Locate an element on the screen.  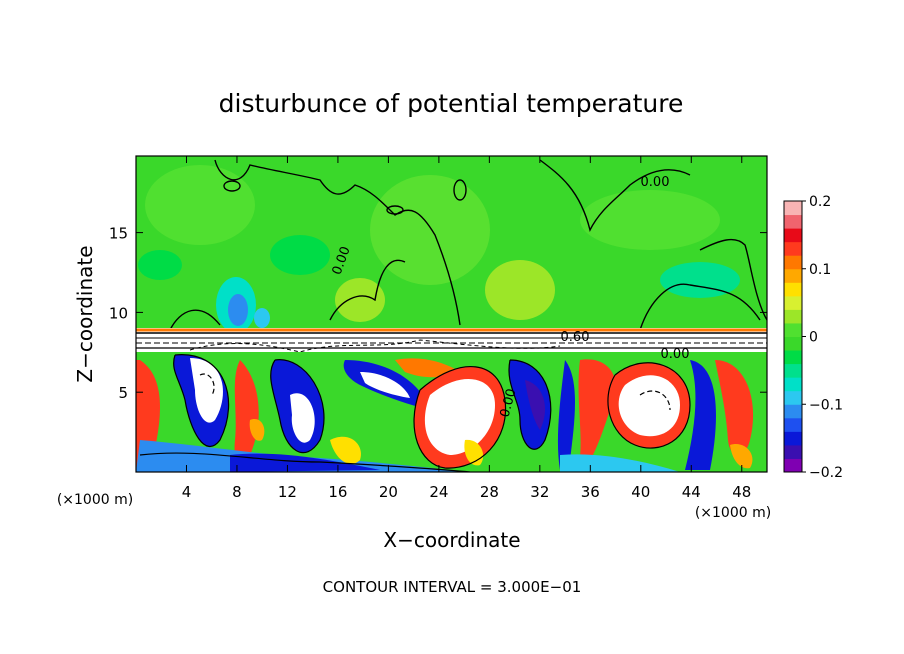
inversion-line is located at coordinates (375, 346).